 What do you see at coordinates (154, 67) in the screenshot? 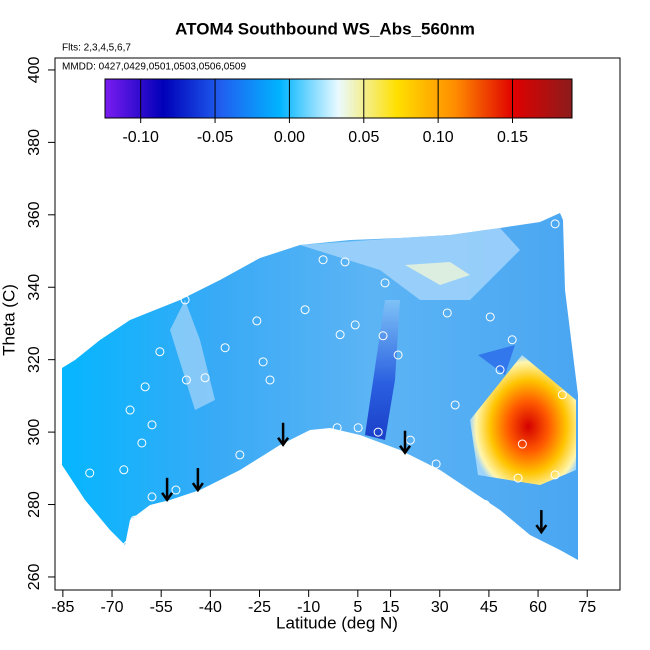
I see `annotation: MMDD: 0427,0429,0501,0503,0506,0509` at bounding box center [154, 67].